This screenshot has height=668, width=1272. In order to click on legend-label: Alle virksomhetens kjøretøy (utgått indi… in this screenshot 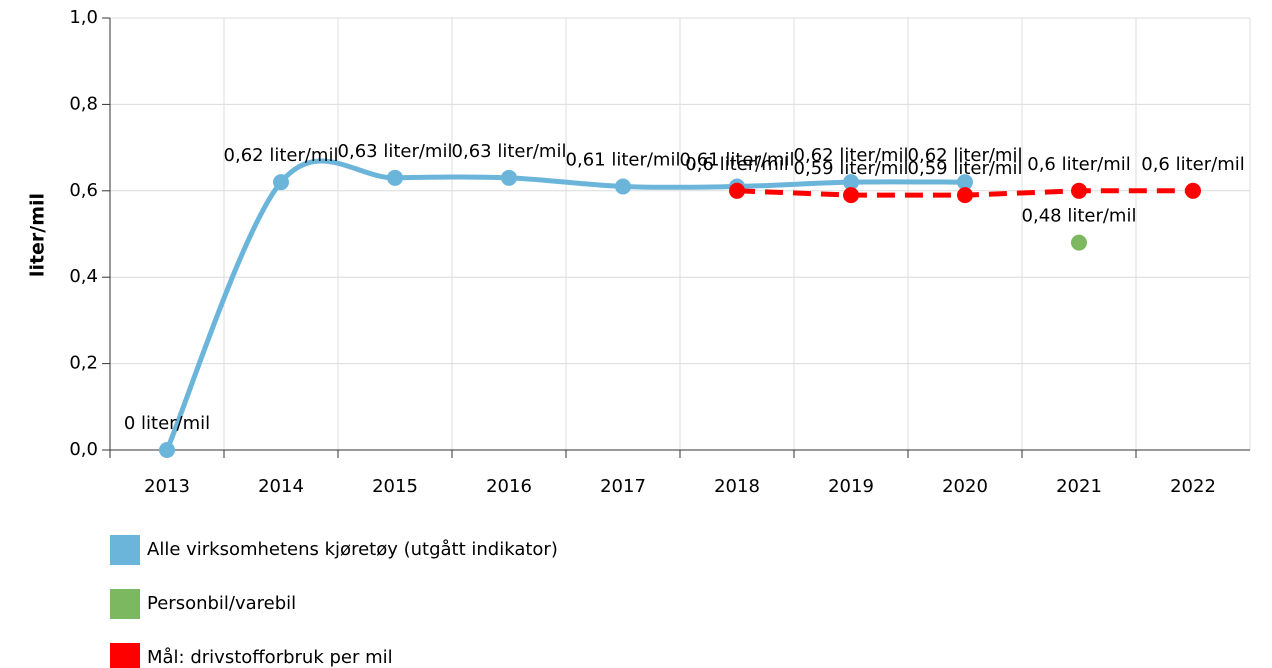, I will do `click(352, 549)`.